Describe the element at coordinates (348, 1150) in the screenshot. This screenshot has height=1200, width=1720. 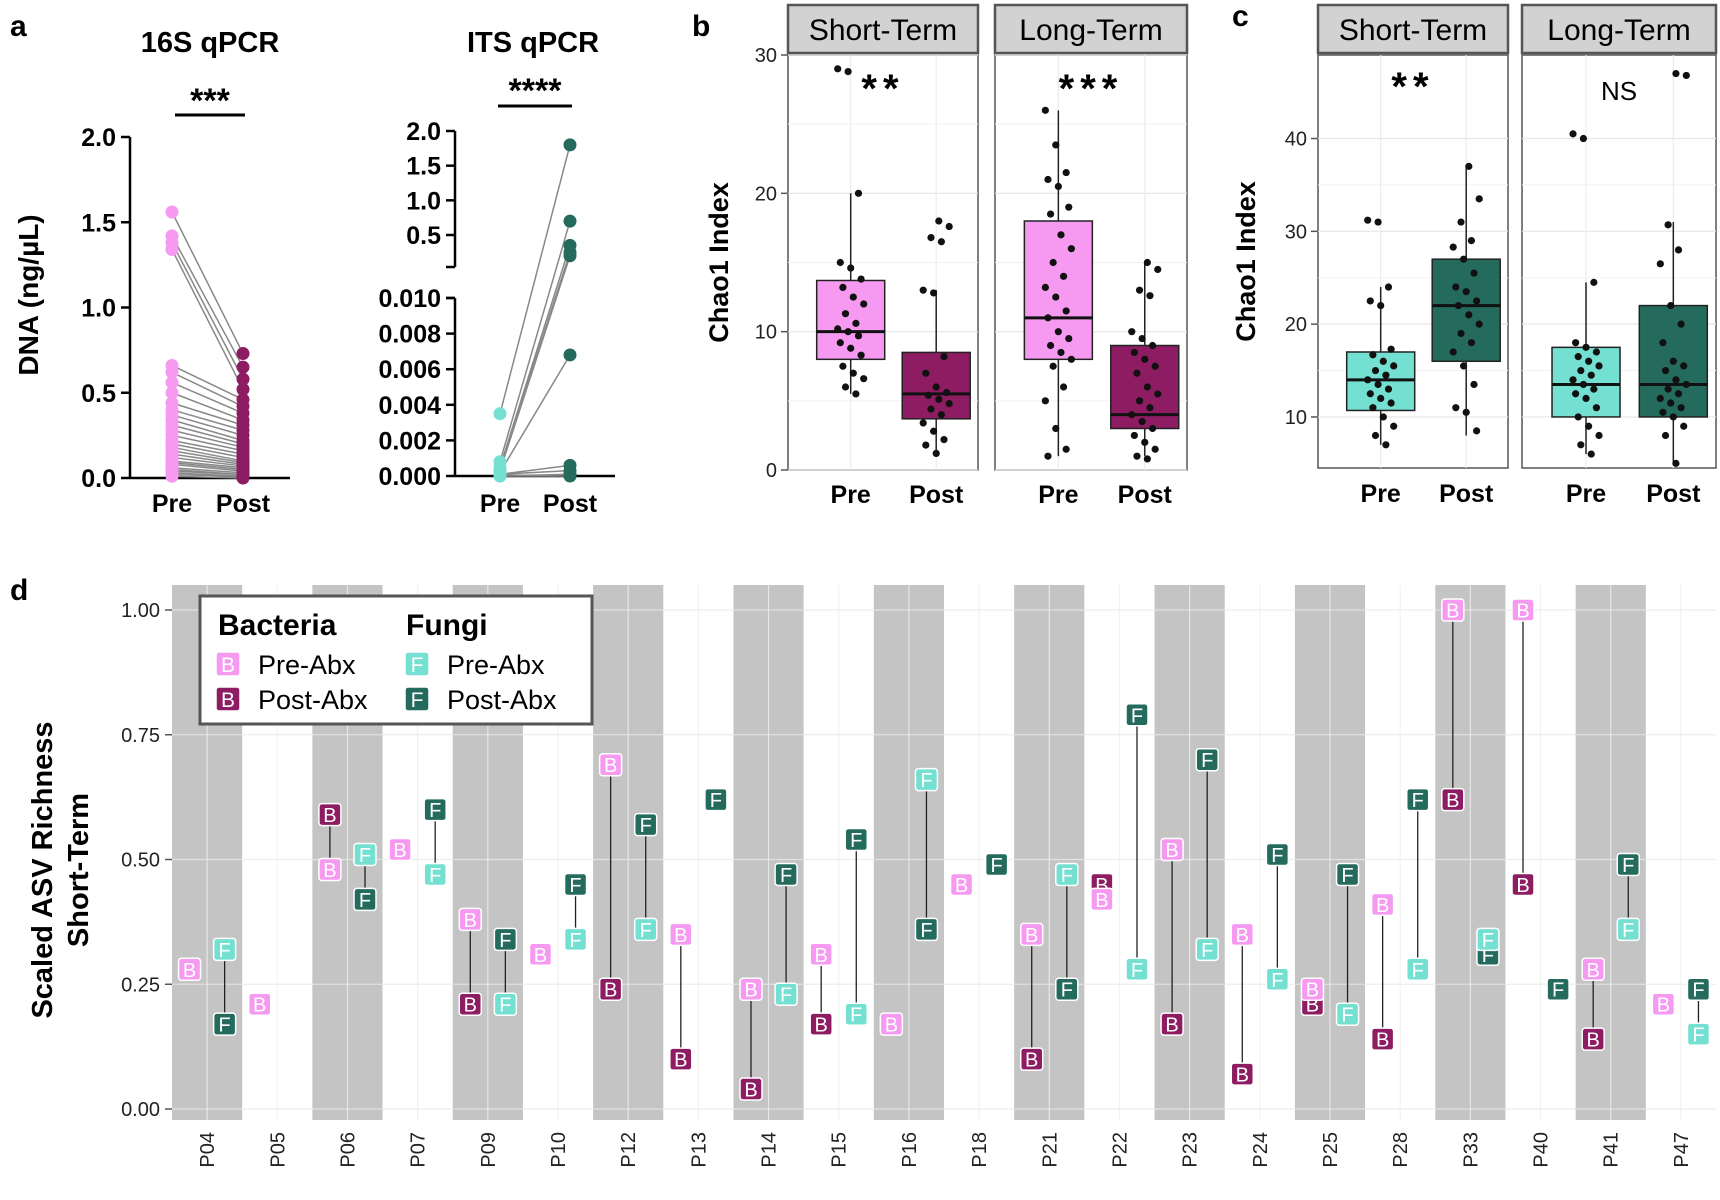
I see `x-tick-label: P06` at that location.